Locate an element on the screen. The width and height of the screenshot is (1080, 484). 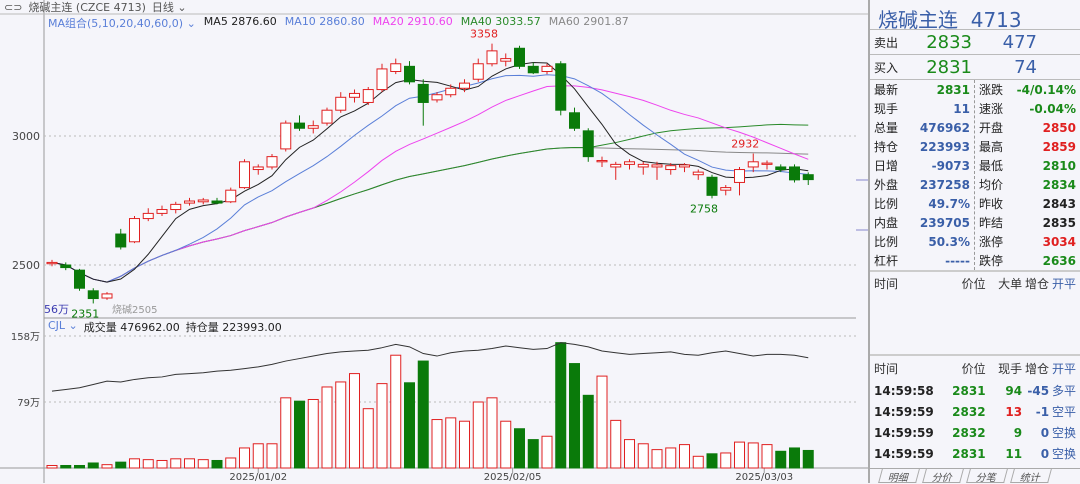
contract-label: 烧碱2505 is located at coordinates (134, 309).